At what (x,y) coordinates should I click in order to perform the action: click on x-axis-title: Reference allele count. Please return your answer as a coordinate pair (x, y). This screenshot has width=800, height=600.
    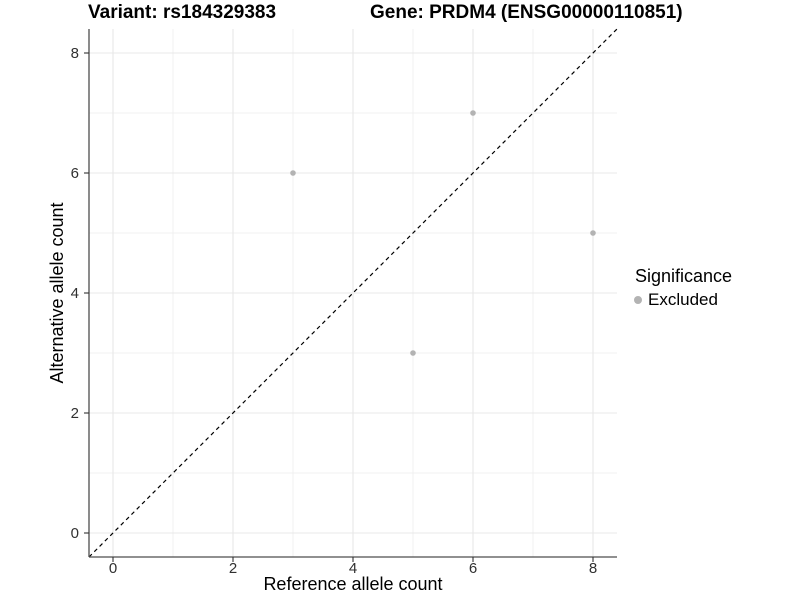
    Looking at the image, I should click on (352, 584).